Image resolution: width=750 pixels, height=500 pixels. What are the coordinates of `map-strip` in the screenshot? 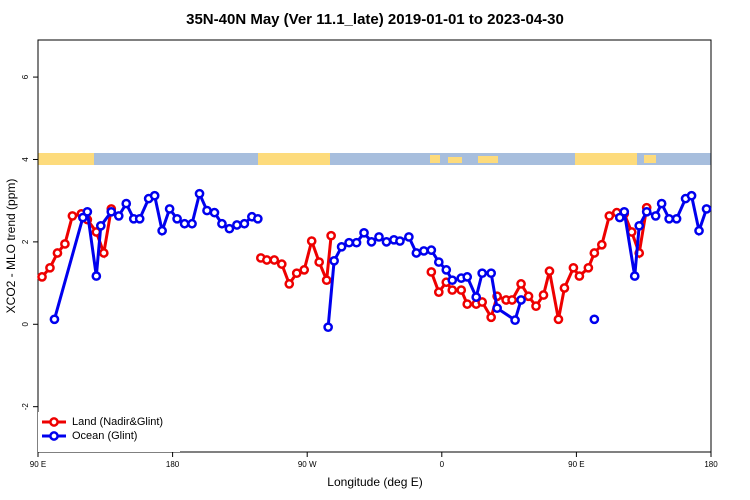 It's located at (374, 159).